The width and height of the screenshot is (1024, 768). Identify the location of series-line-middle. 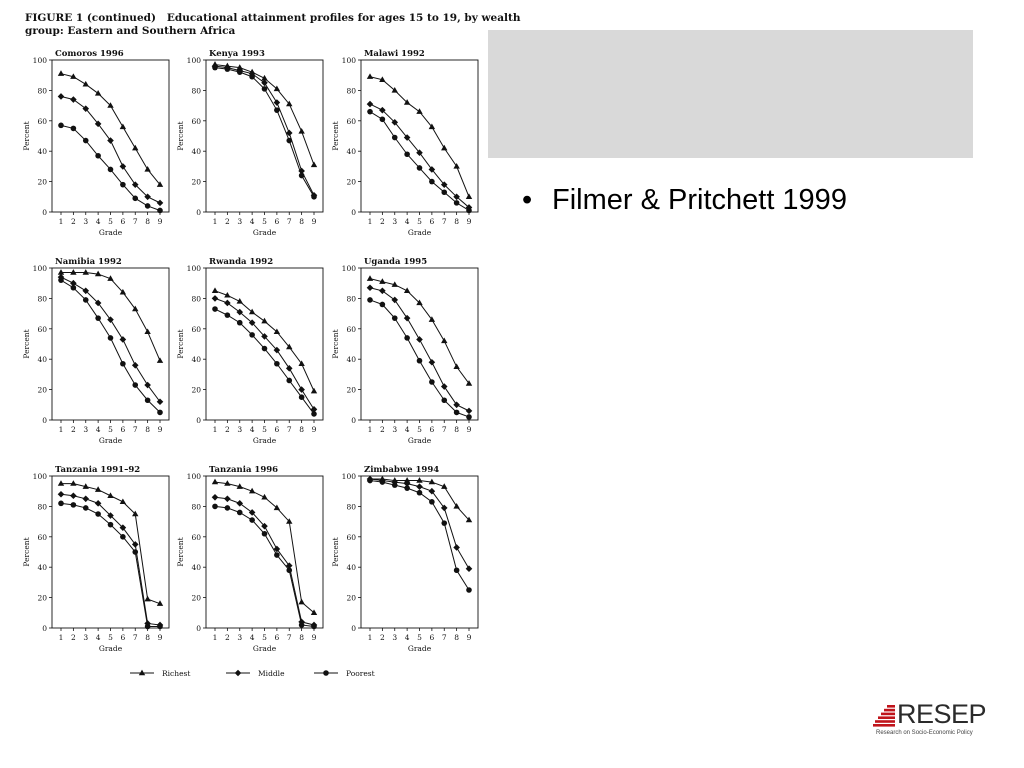
(419, 349).